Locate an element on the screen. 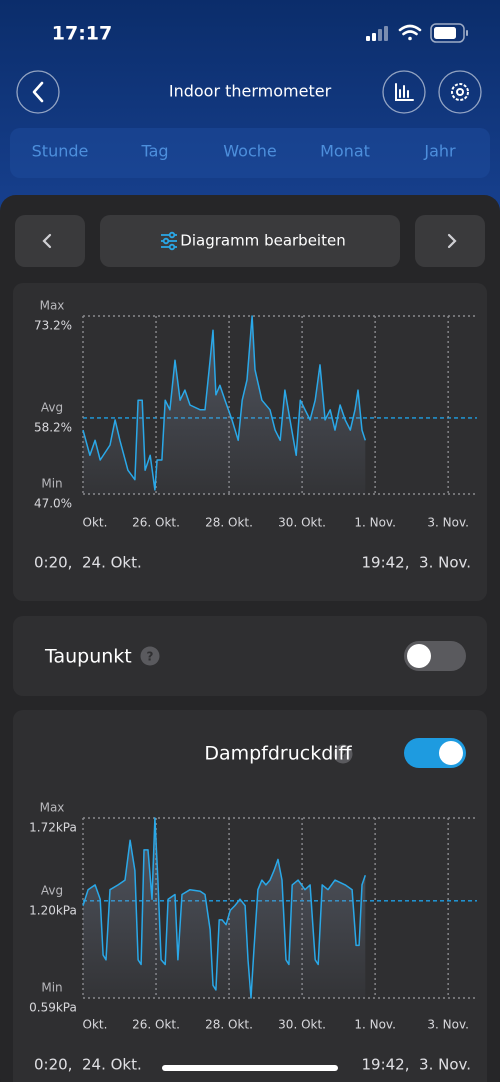  prev-icon is located at coordinates (47, 241).